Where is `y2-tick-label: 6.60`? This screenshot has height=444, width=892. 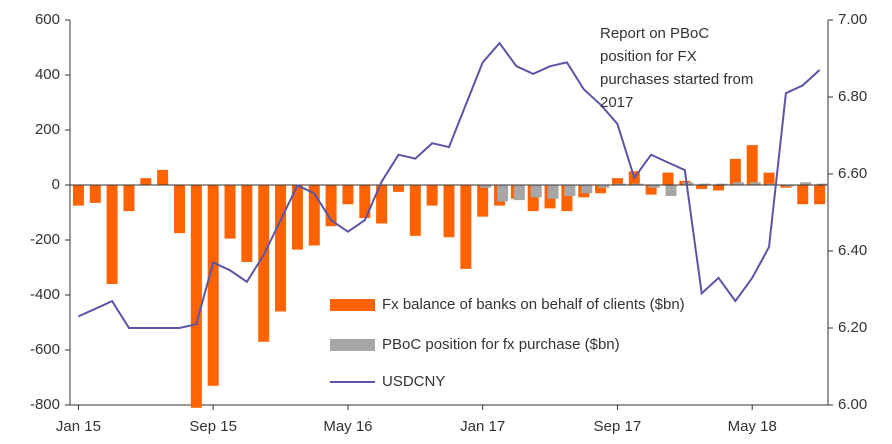 y2-tick-label: 6.60 is located at coordinates (852, 173).